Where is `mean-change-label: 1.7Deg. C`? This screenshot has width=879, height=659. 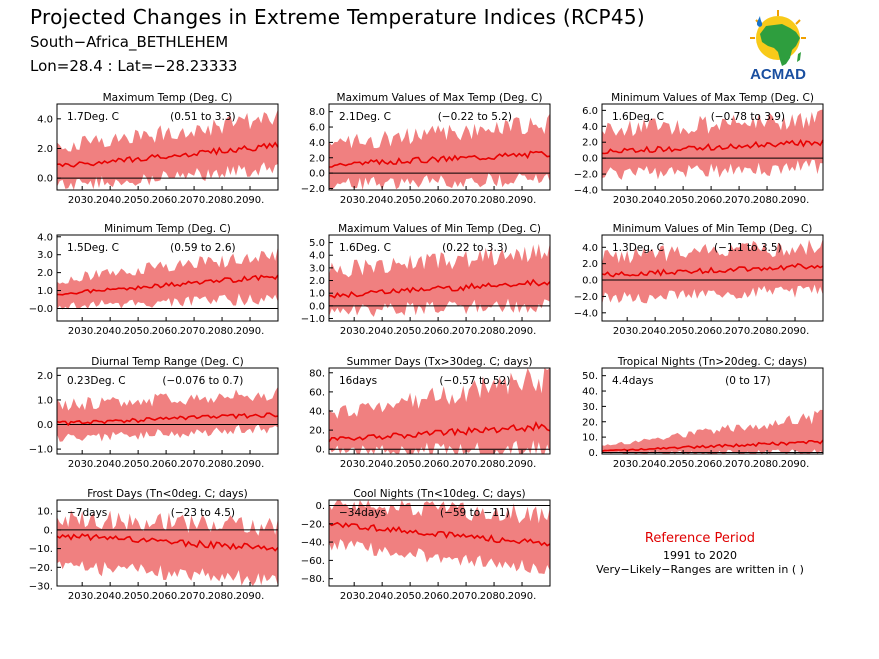 mean-change-label: 1.7Deg. C is located at coordinates (93, 117).